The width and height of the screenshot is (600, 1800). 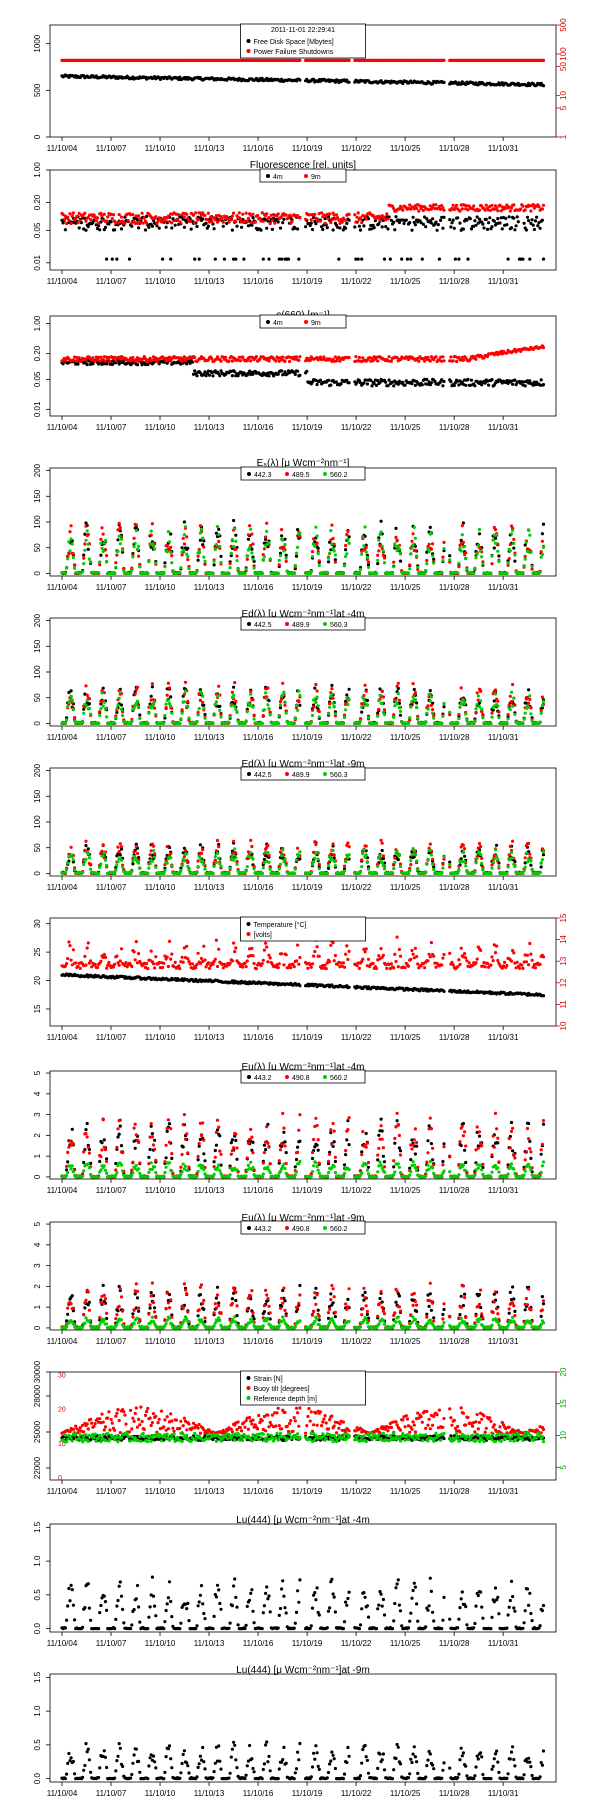 I want to click on x-tick-label: 11/10/25, so click(x=405, y=427).